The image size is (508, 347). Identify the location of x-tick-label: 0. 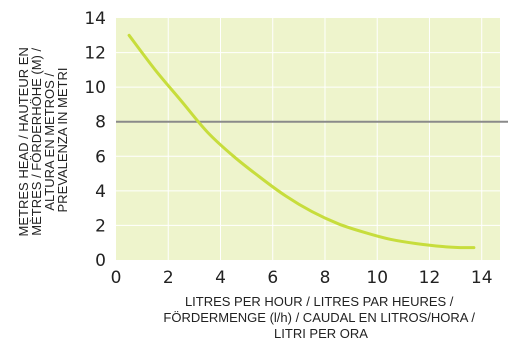
(116, 278).